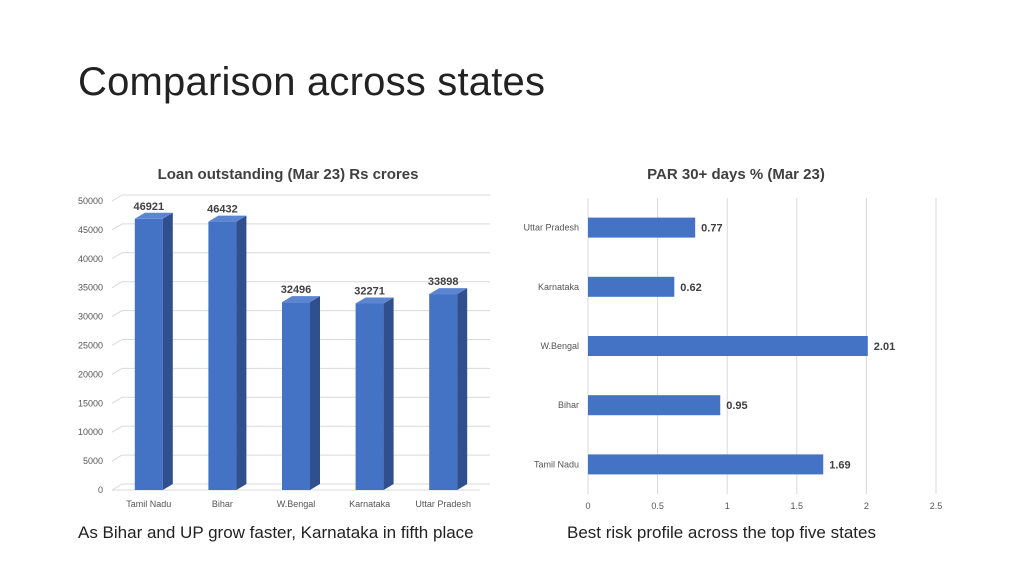 The width and height of the screenshot is (1024, 576). Describe the element at coordinates (866, 506) in the screenshot. I see `x-tick-label: 2` at that location.